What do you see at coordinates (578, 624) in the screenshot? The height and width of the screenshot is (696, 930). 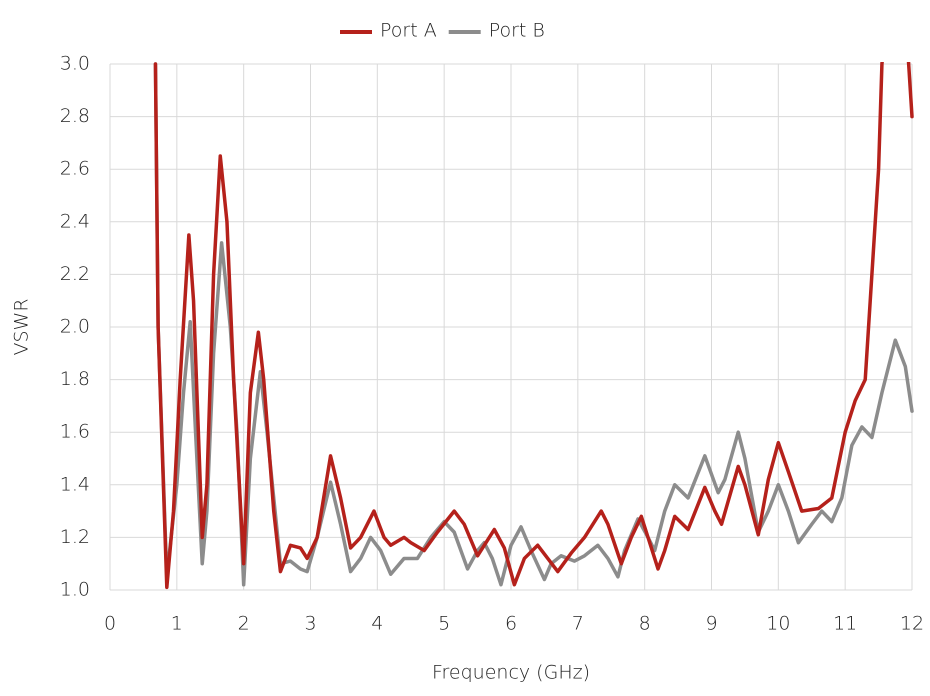 I see `x-tick-label: 7` at bounding box center [578, 624].